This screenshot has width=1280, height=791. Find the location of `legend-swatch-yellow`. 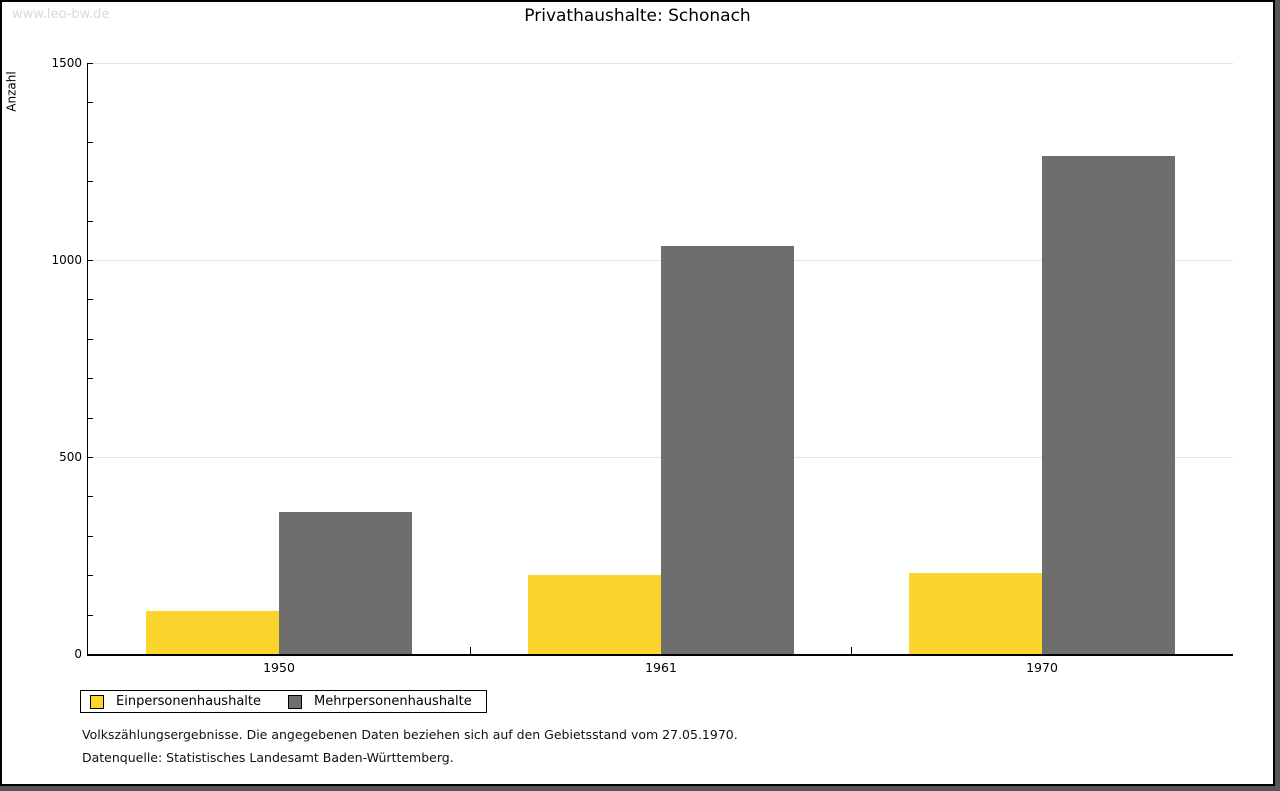

legend-swatch-yellow is located at coordinates (97, 701).